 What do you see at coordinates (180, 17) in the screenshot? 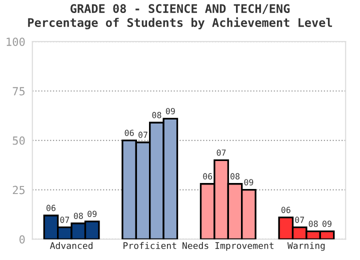
I see `chart-title: GRADE 08 - SCIENCE AND TECH/ENG Percentage of Students by Achievement Level` at bounding box center [180, 17].